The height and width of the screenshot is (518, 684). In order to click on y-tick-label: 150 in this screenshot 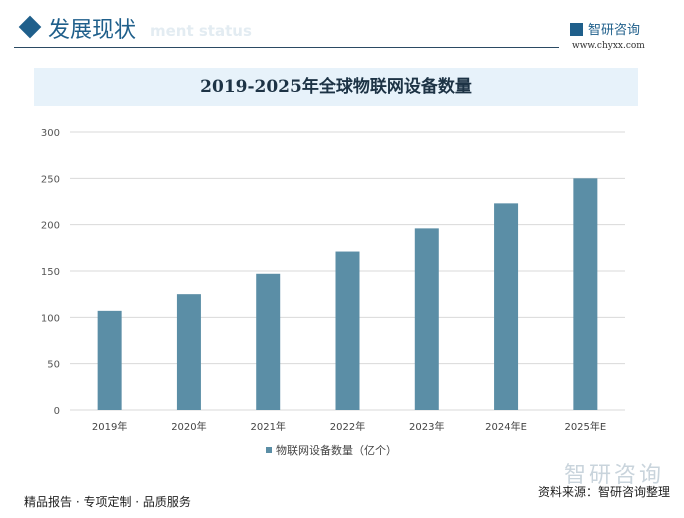, I will do `click(50, 272)`.